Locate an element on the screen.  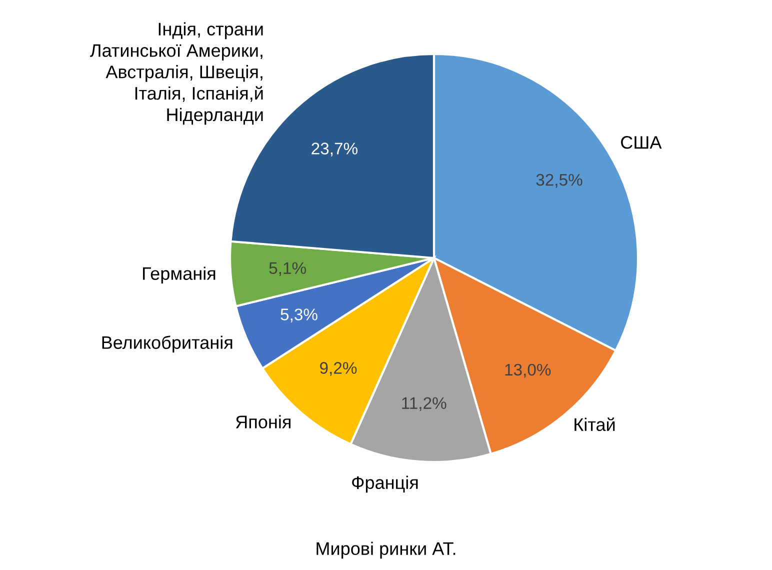
slice-label: Германія is located at coordinates (179, 275).